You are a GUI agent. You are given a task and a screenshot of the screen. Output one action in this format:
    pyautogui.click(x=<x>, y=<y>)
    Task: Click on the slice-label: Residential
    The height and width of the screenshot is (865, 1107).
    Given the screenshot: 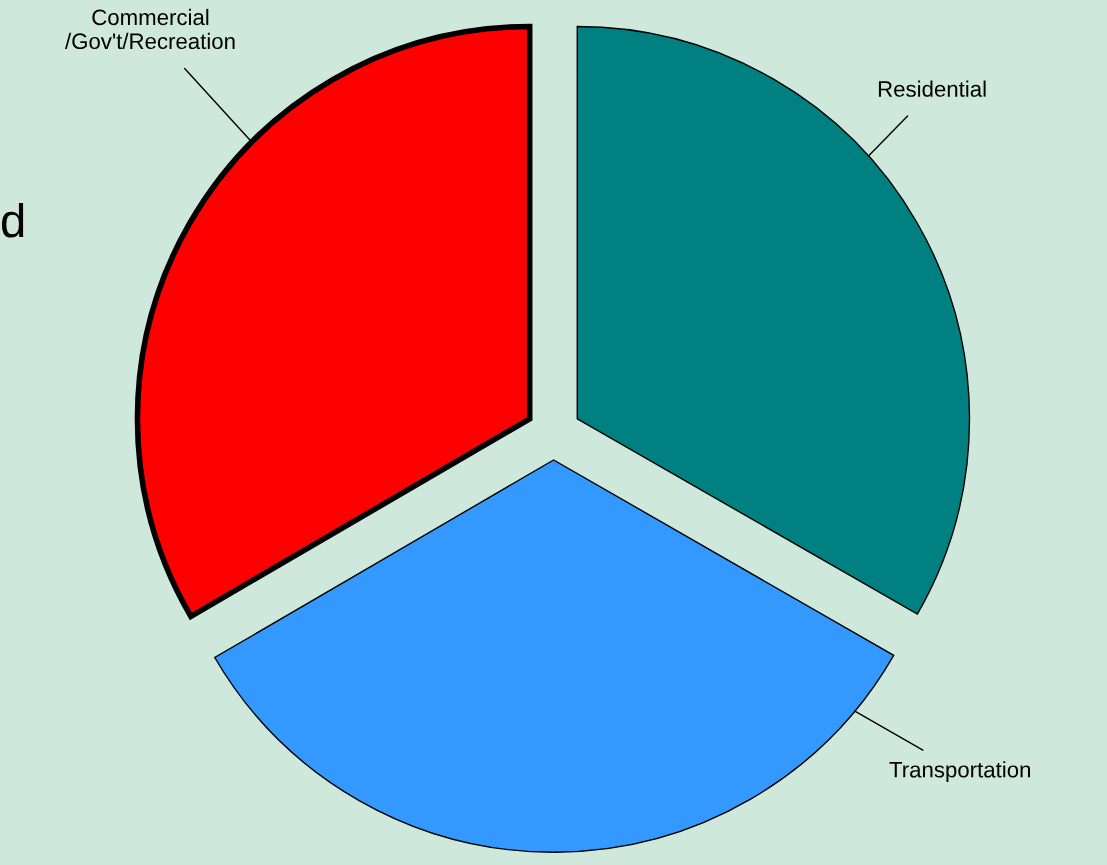 What is the action you would take?
    pyautogui.click(x=932, y=88)
    